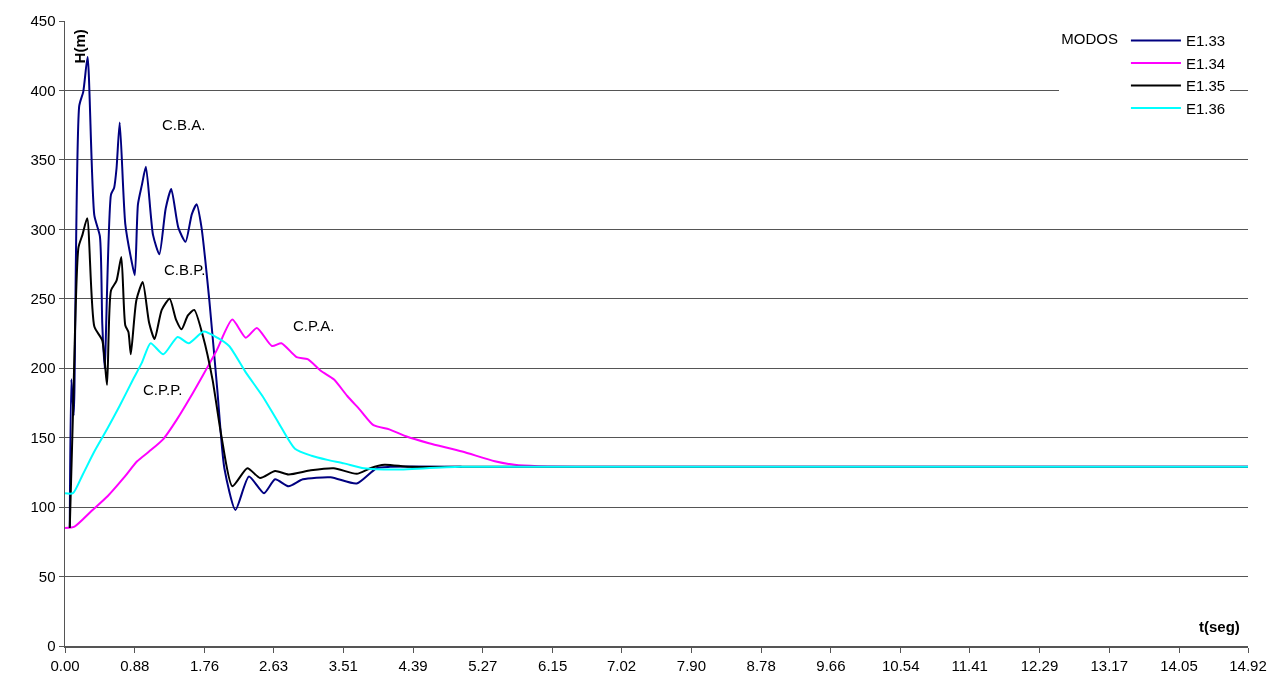 This screenshot has height=694, width=1272. Describe the element at coordinates (43, 90) in the screenshot. I see `y-tick-label: 400` at that location.